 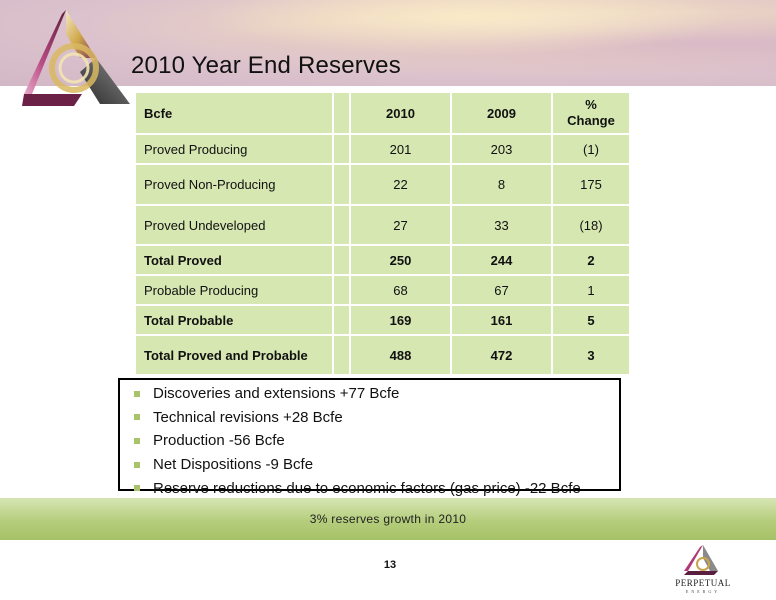 I want to click on perpetual-logo-large, so click(x=76, y=58).